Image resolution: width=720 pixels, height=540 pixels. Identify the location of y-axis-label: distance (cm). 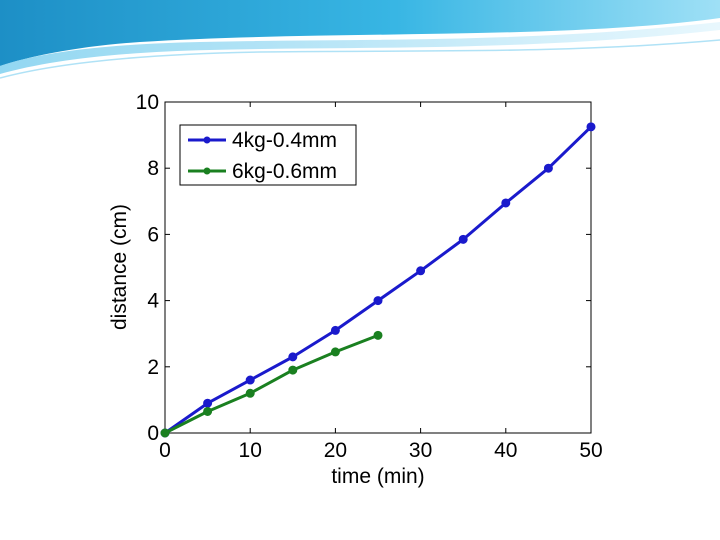
(119, 267).